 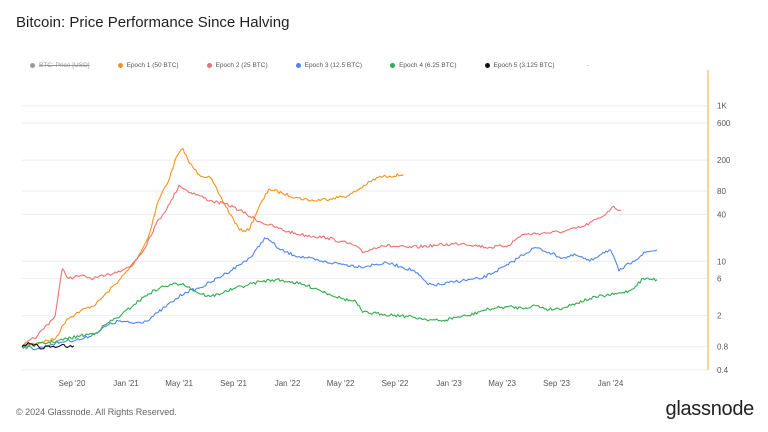 I want to click on x-tick-label: Sep '23, so click(x=556, y=383).